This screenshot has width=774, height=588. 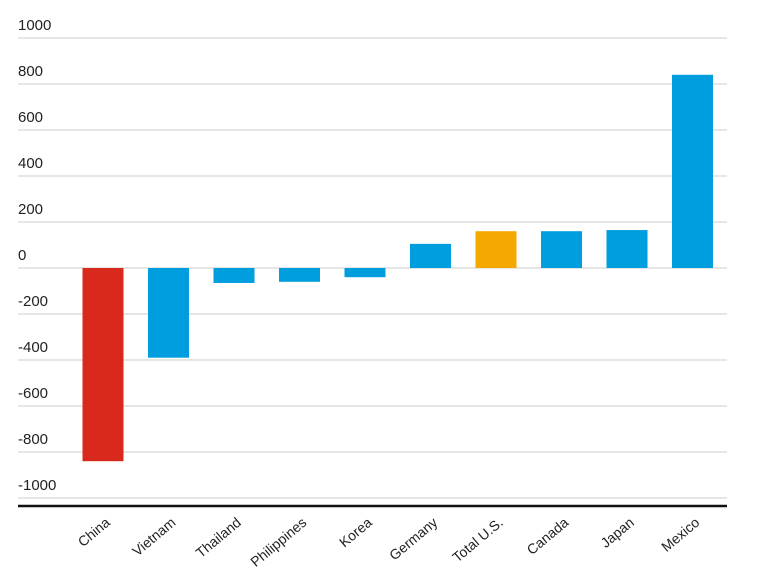 What do you see at coordinates (627, 249) in the screenshot?
I see `bar-japan` at bounding box center [627, 249].